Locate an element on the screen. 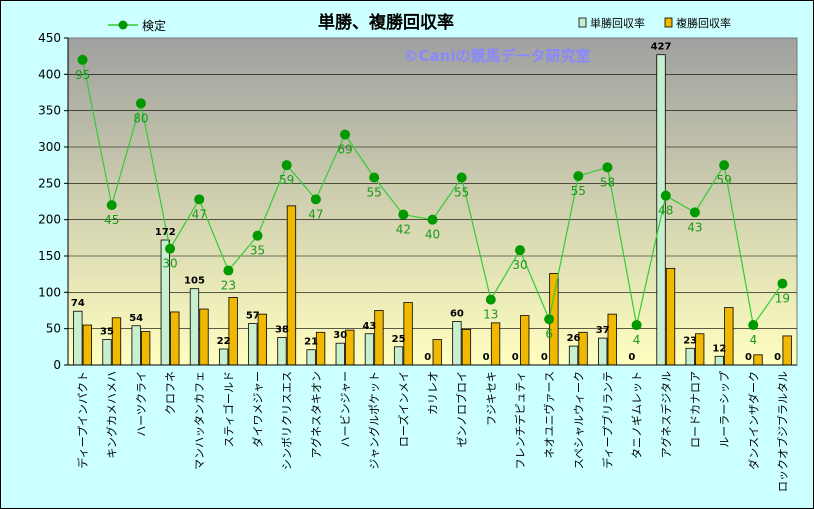 This screenshot has width=814, height=509. x-tick-label: ジャングルポケット is located at coordinates (374, 420).